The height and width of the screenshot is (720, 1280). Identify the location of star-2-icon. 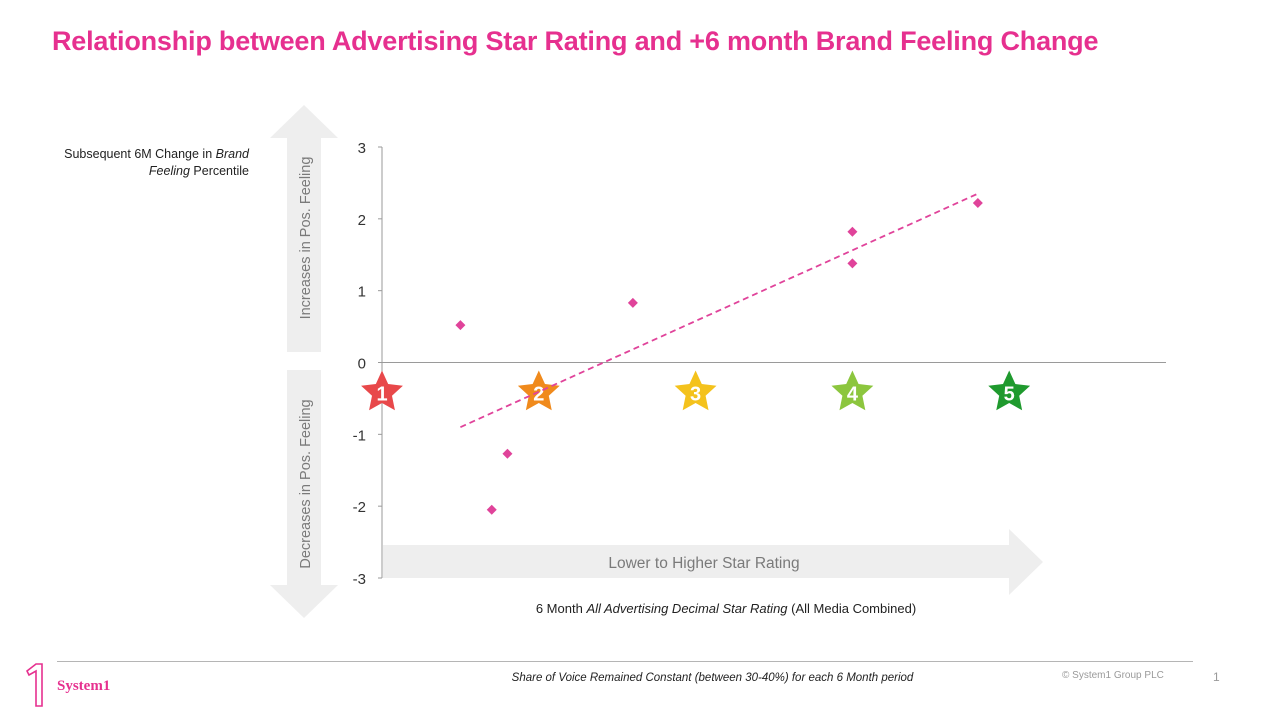
(538, 390).